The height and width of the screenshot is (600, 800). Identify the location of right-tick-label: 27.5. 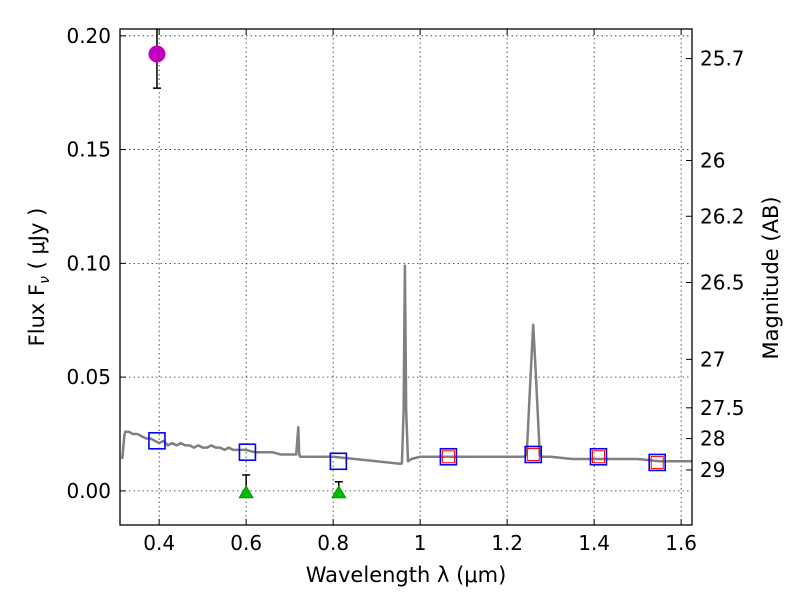
(722, 408).